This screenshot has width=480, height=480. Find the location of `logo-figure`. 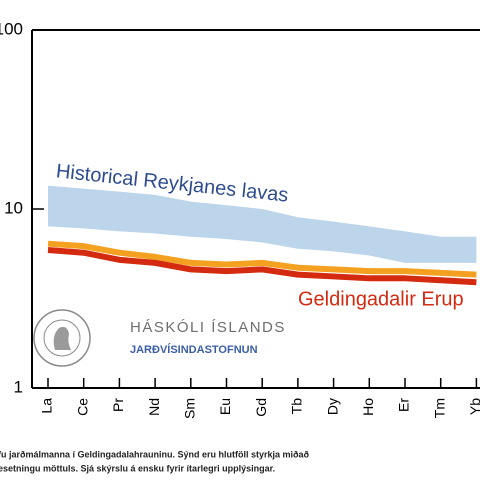

logo-figure is located at coordinates (62, 338).